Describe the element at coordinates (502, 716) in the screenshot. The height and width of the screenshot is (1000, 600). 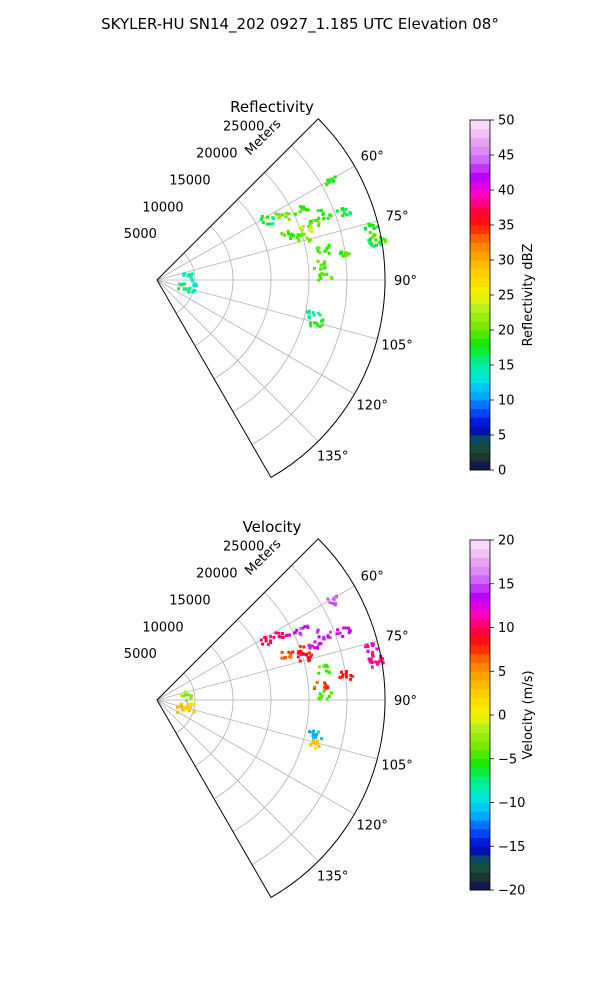
I see `colorbar-tick-label: 0` at that location.